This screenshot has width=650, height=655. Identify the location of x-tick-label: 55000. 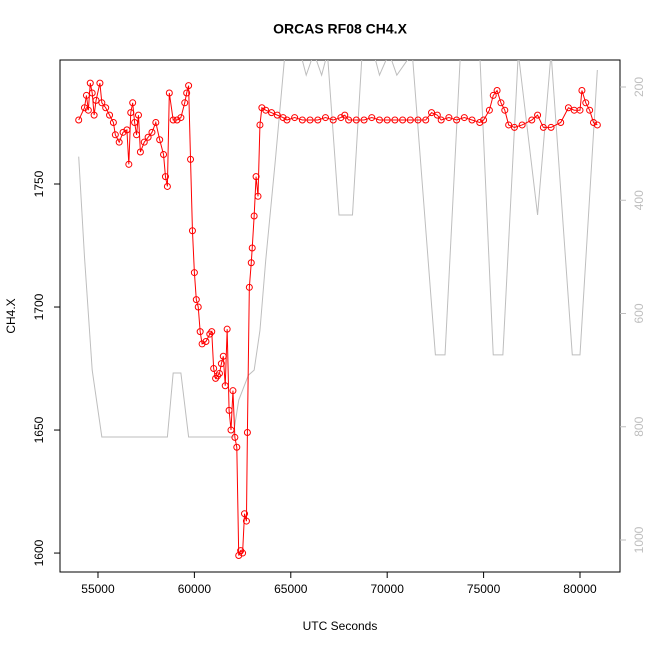
(98, 589).